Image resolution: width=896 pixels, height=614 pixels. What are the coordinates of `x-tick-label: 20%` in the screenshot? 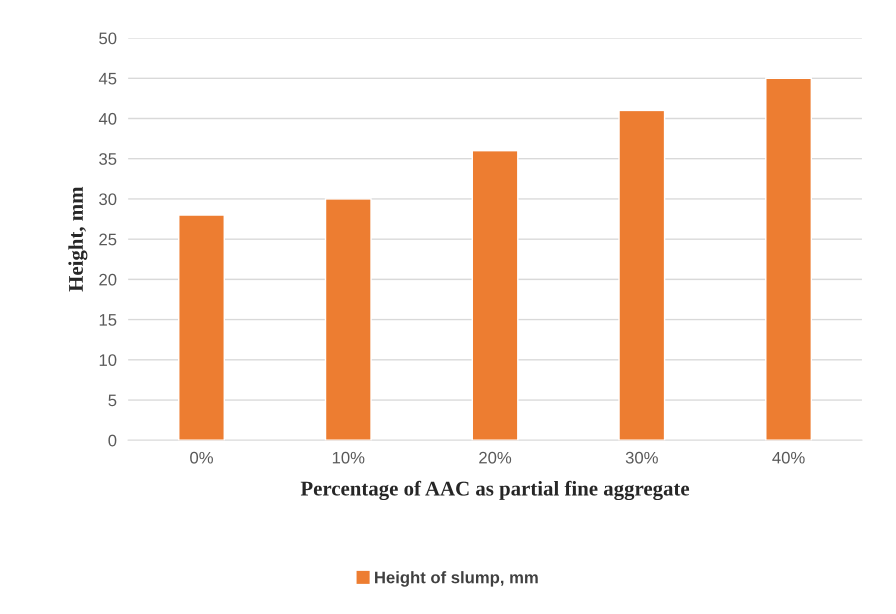 It's located at (495, 458).